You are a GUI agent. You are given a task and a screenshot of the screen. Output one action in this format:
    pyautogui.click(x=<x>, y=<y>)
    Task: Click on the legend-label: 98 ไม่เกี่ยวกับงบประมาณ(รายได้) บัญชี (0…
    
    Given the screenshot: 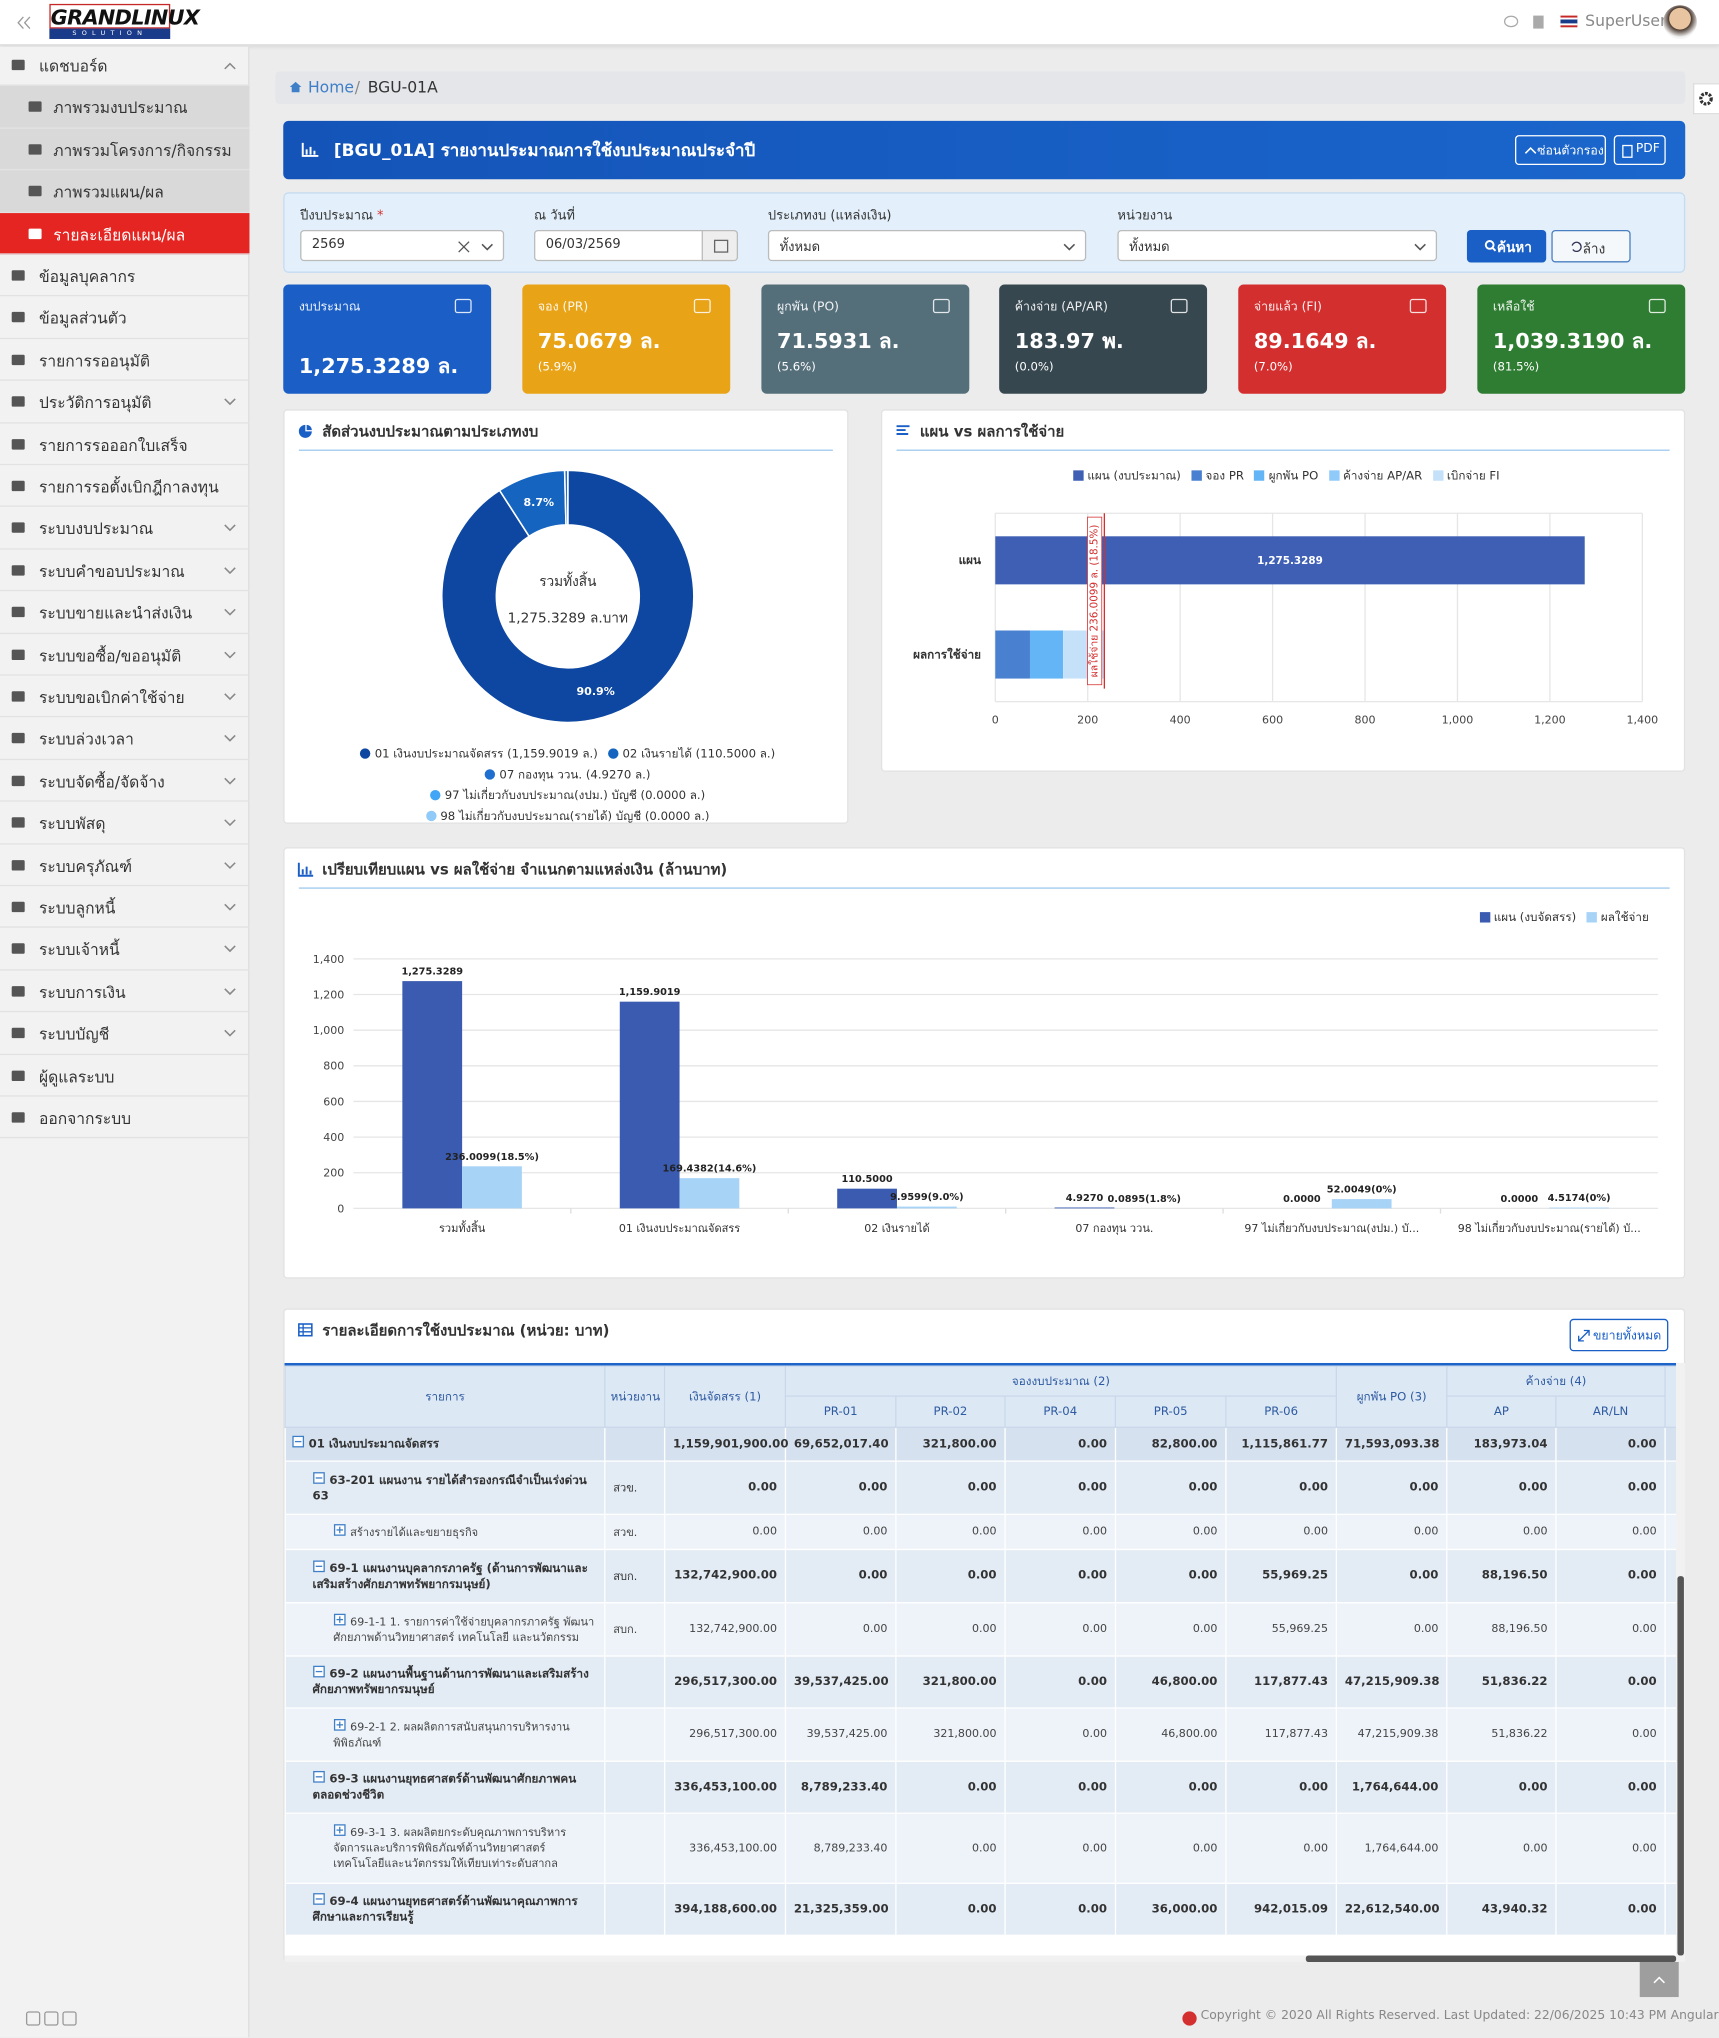 What is the action you would take?
    pyautogui.click(x=575, y=817)
    